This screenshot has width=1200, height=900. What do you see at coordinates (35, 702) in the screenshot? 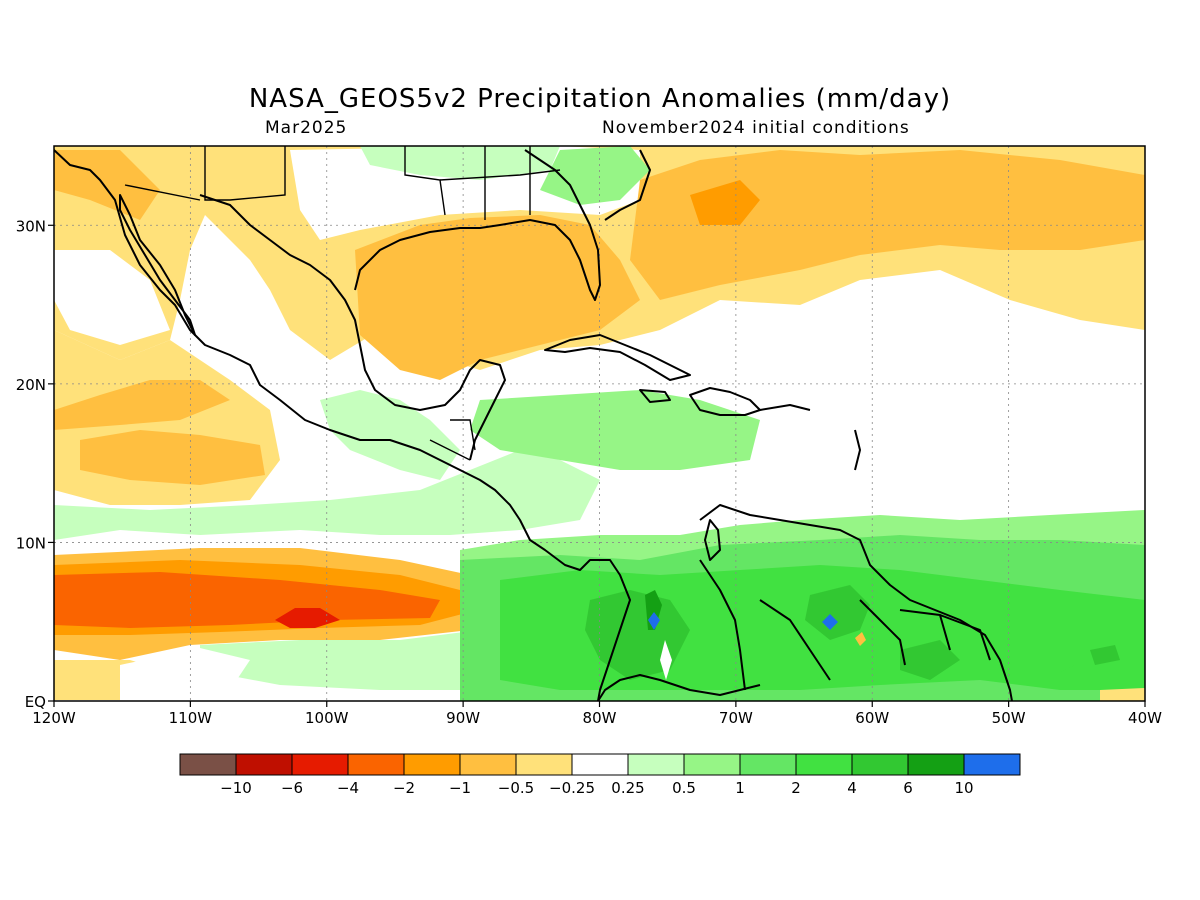
I see `lat-tick-label: EQ` at bounding box center [35, 702].